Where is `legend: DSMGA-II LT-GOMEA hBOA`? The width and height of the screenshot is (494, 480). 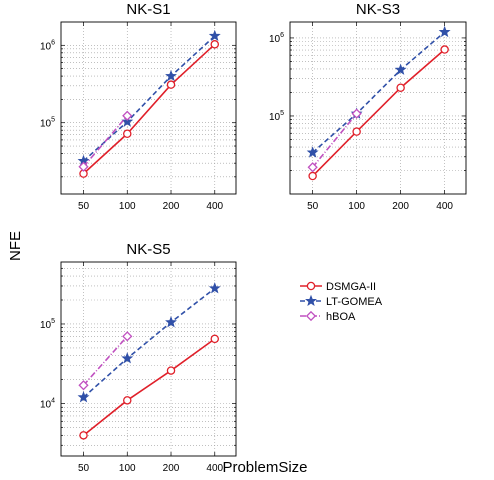 legend: DSMGA-II LT-GOMEA hBOA is located at coordinates (341, 302).